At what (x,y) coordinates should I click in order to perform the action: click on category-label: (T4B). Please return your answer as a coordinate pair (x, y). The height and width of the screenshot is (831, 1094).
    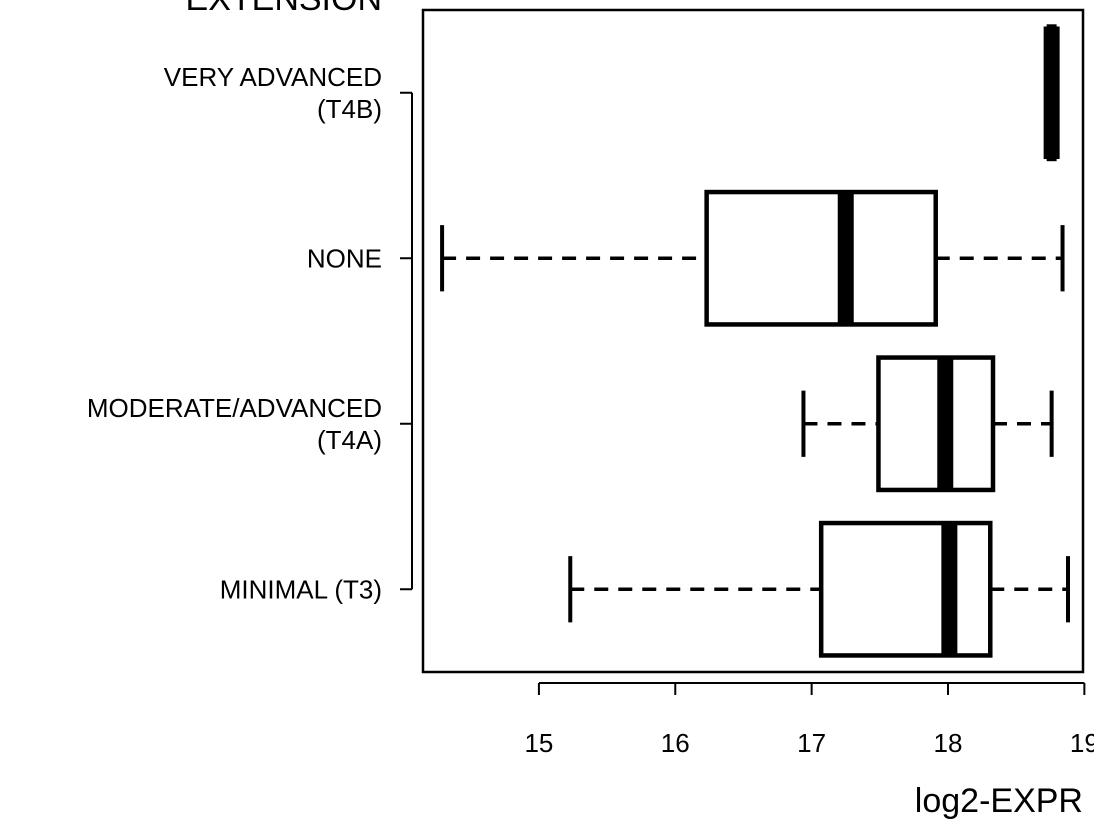
    Looking at the image, I should click on (349, 109).